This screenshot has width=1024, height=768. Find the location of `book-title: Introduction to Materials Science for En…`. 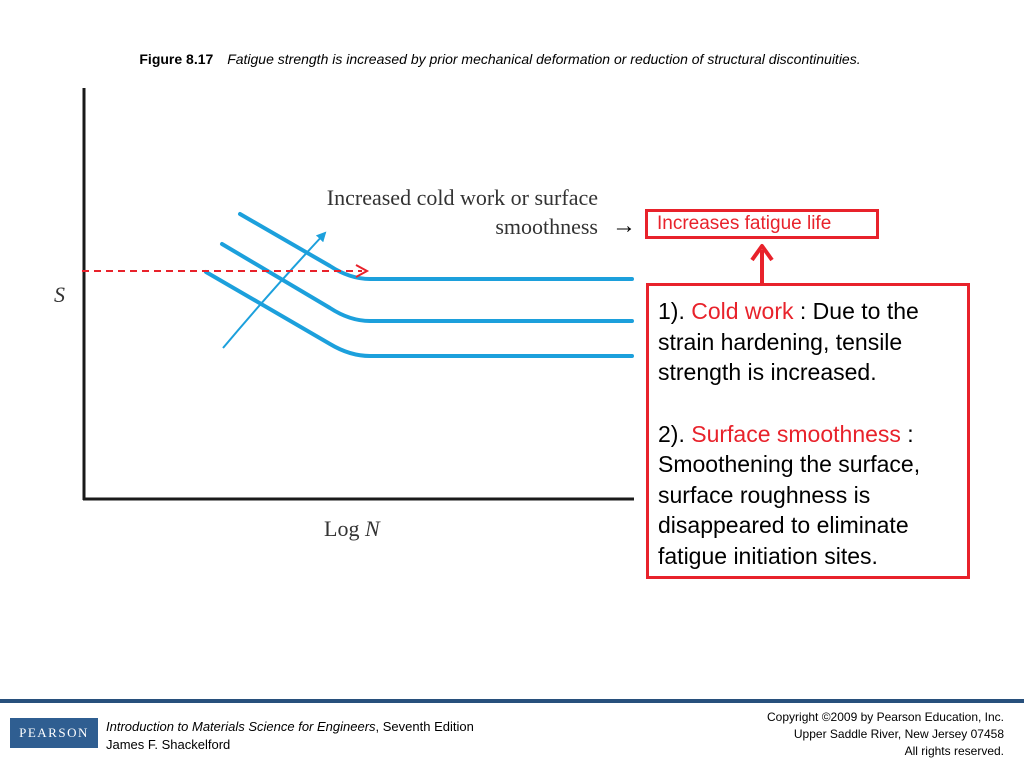

book-title: Introduction to Materials Science for En… is located at coordinates (241, 726).